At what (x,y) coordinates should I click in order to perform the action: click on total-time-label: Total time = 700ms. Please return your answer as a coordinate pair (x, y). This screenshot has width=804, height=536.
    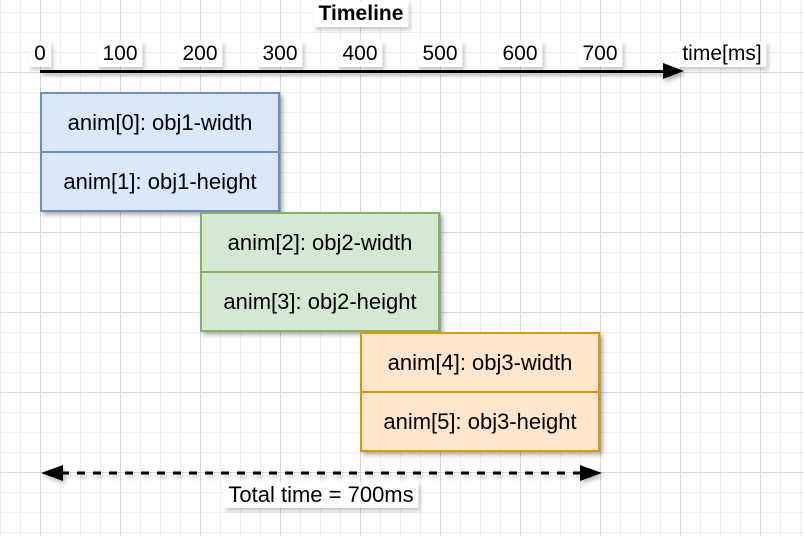
    Looking at the image, I should click on (321, 495).